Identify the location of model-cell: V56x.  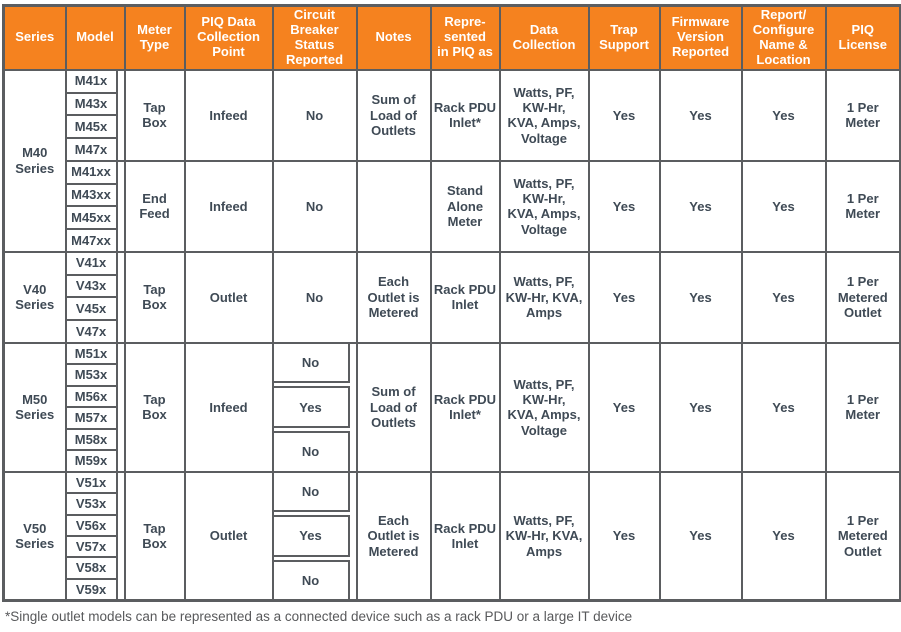
(92, 526).